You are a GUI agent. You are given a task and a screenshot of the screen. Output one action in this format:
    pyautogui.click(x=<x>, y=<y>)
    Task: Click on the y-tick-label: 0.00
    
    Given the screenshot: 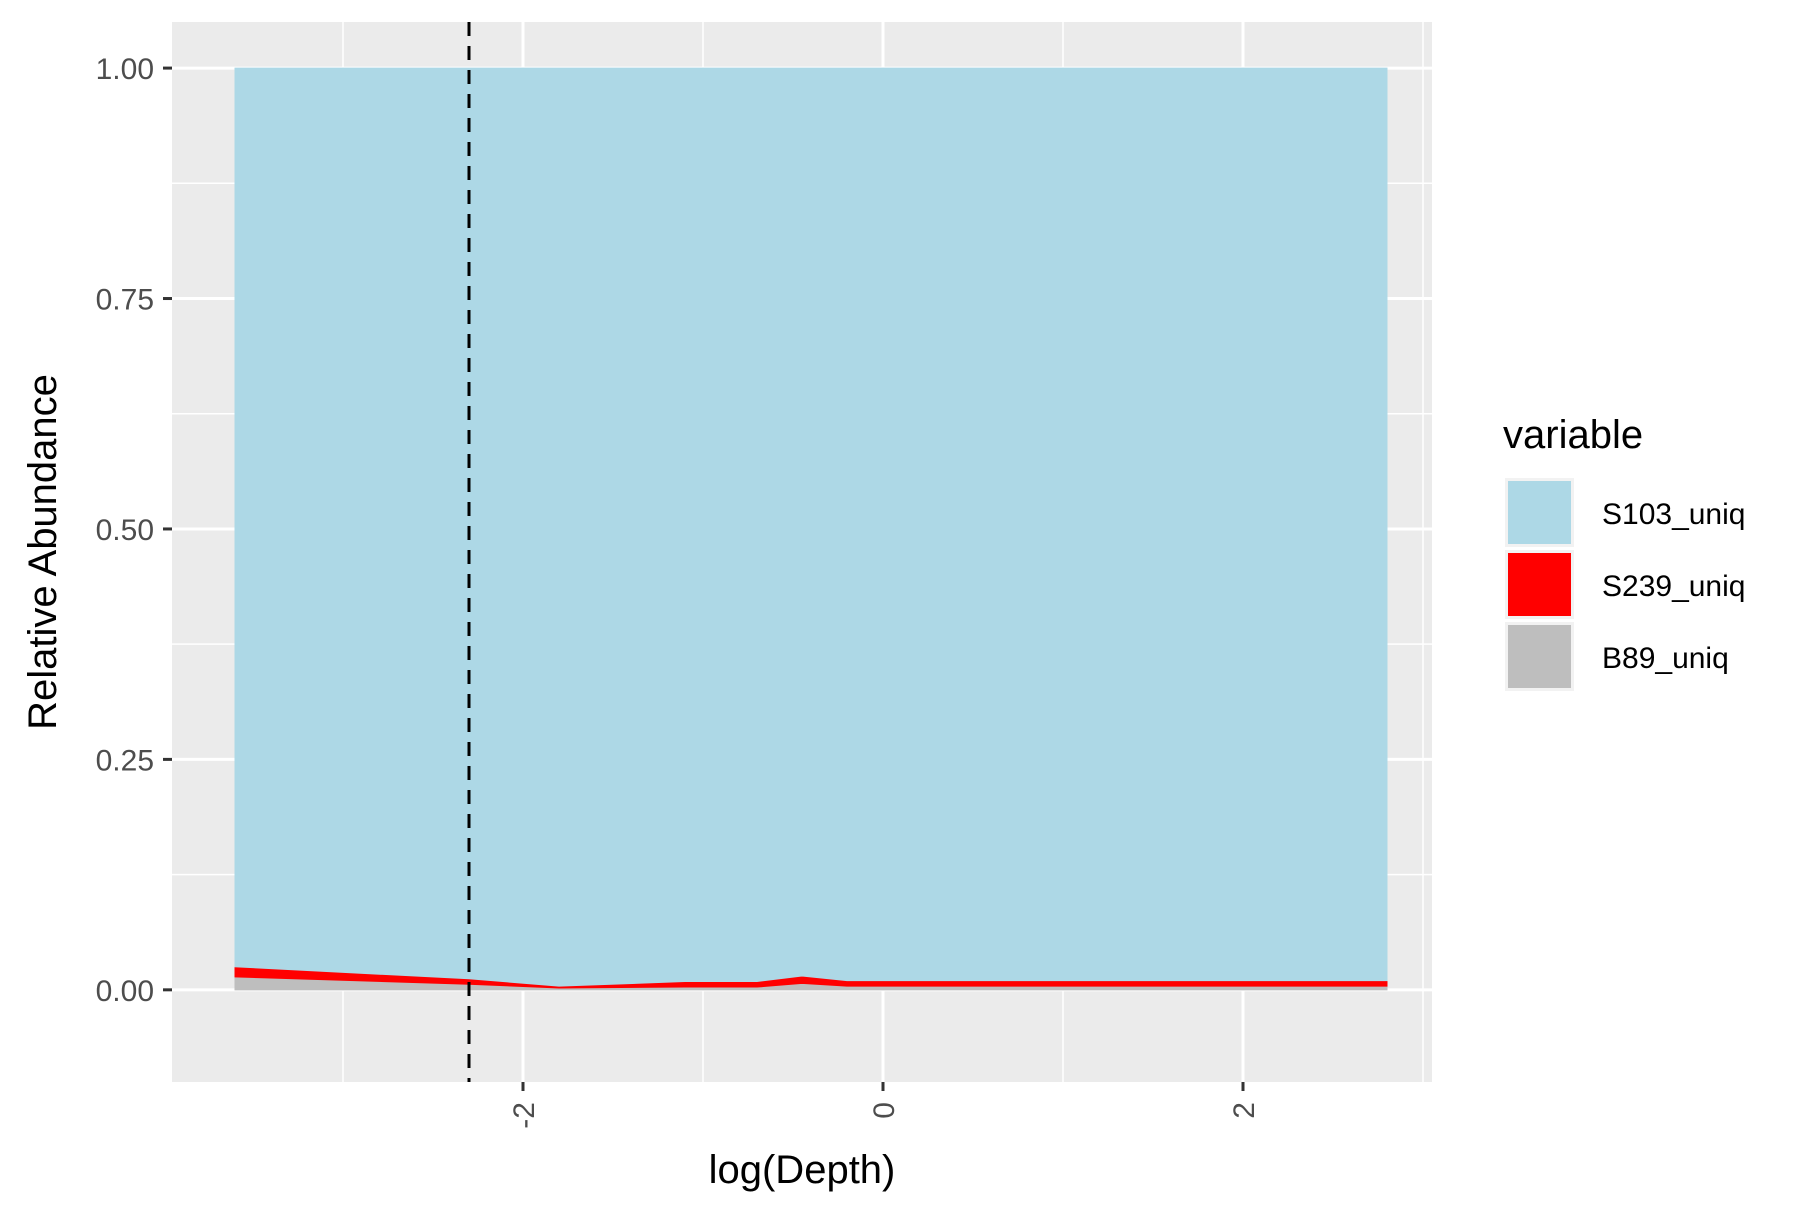 What is the action you would take?
    pyautogui.click(x=125, y=991)
    